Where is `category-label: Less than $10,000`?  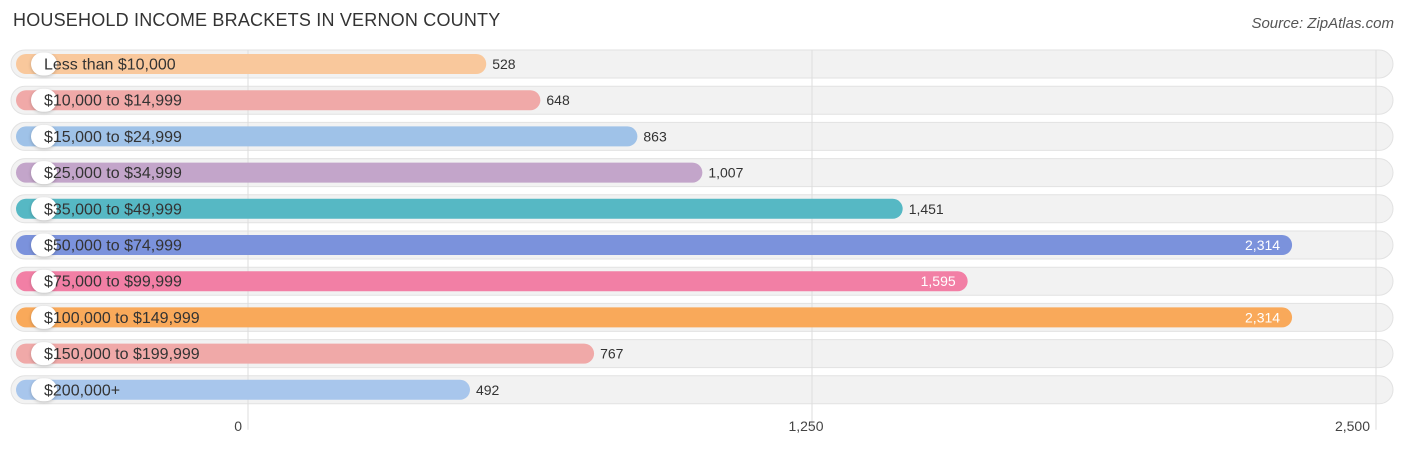
category-label: Less than $10,000 is located at coordinates (110, 65).